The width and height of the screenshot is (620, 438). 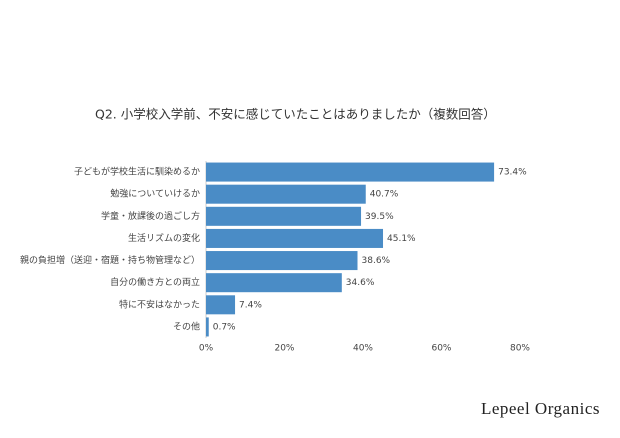 What do you see at coordinates (159, 304) in the screenshot?
I see `y-tick-label: 特に不安はなかった` at bounding box center [159, 304].